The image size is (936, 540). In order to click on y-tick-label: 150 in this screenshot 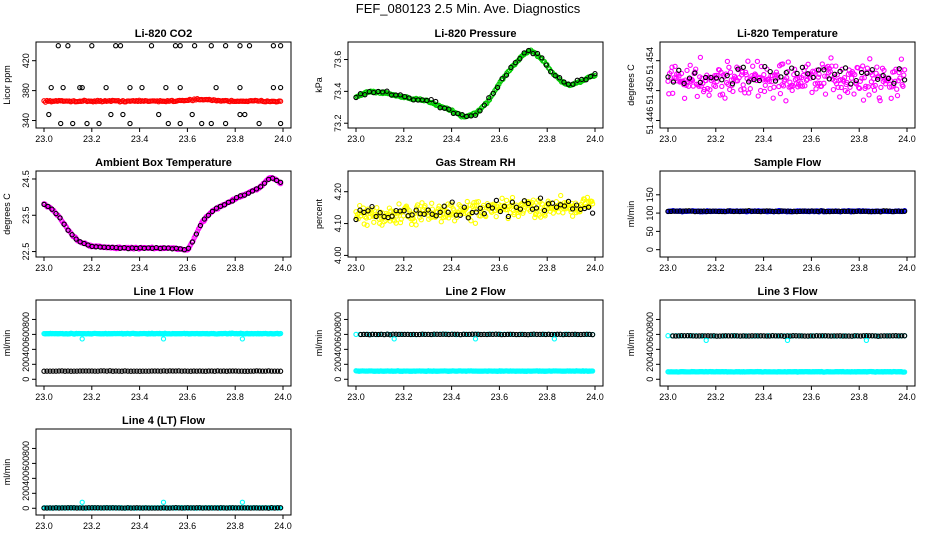, I will do `click(650, 194)`.